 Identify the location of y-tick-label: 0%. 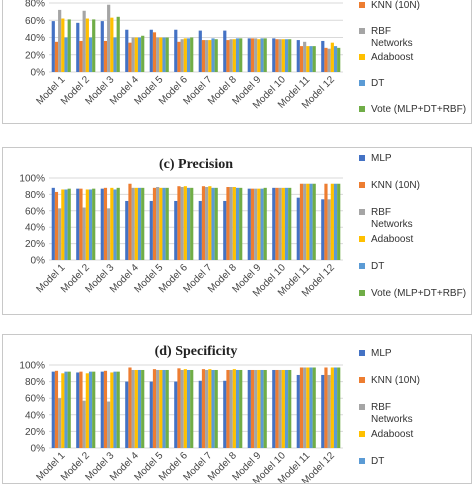
(38, 449).